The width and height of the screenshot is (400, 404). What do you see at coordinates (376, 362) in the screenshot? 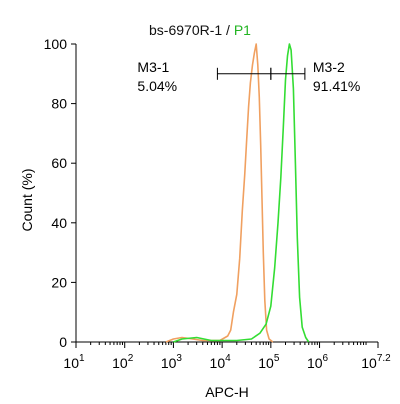
I see `x-tick-label: 107.2` at bounding box center [376, 362].